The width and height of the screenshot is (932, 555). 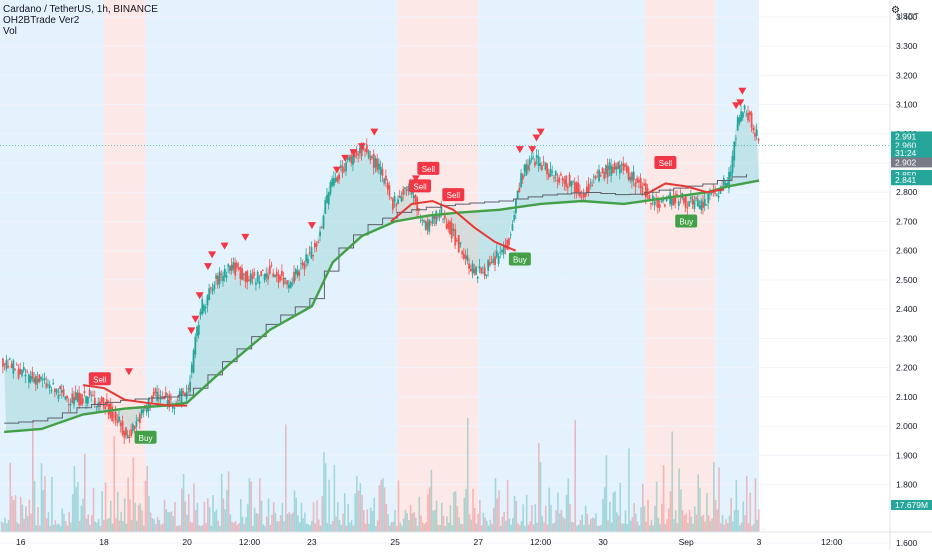 What do you see at coordinates (907, 455) in the screenshot?
I see `y-tick-label: 1.900` at bounding box center [907, 455].